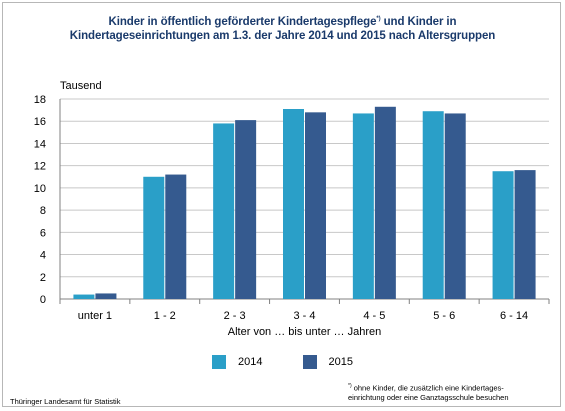 Image resolution: width=565 pixels, height=411 pixels. I want to click on legend-label-2015: 2015, so click(340, 362).